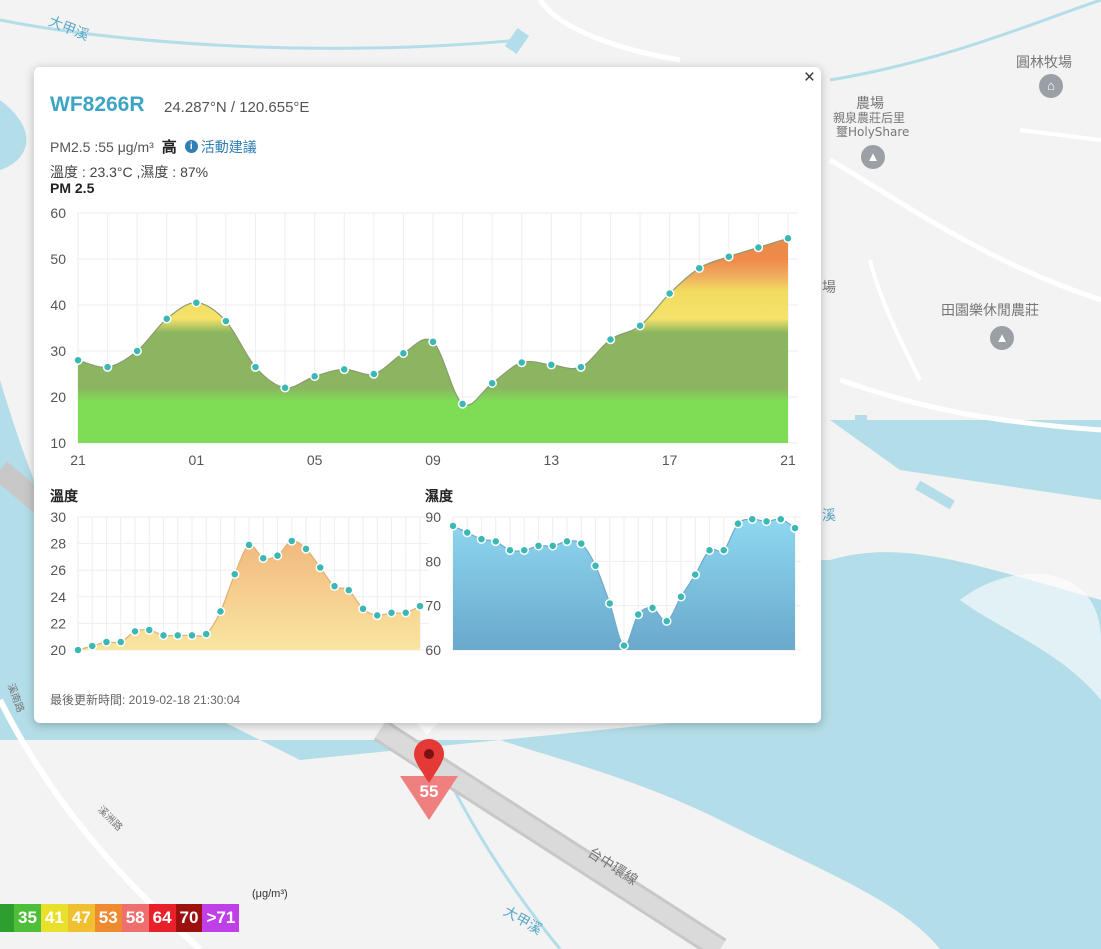 Image resolution: width=1101 pixels, height=949 pixels. I want to click on y-tick-label: 30, so click(58, 351).